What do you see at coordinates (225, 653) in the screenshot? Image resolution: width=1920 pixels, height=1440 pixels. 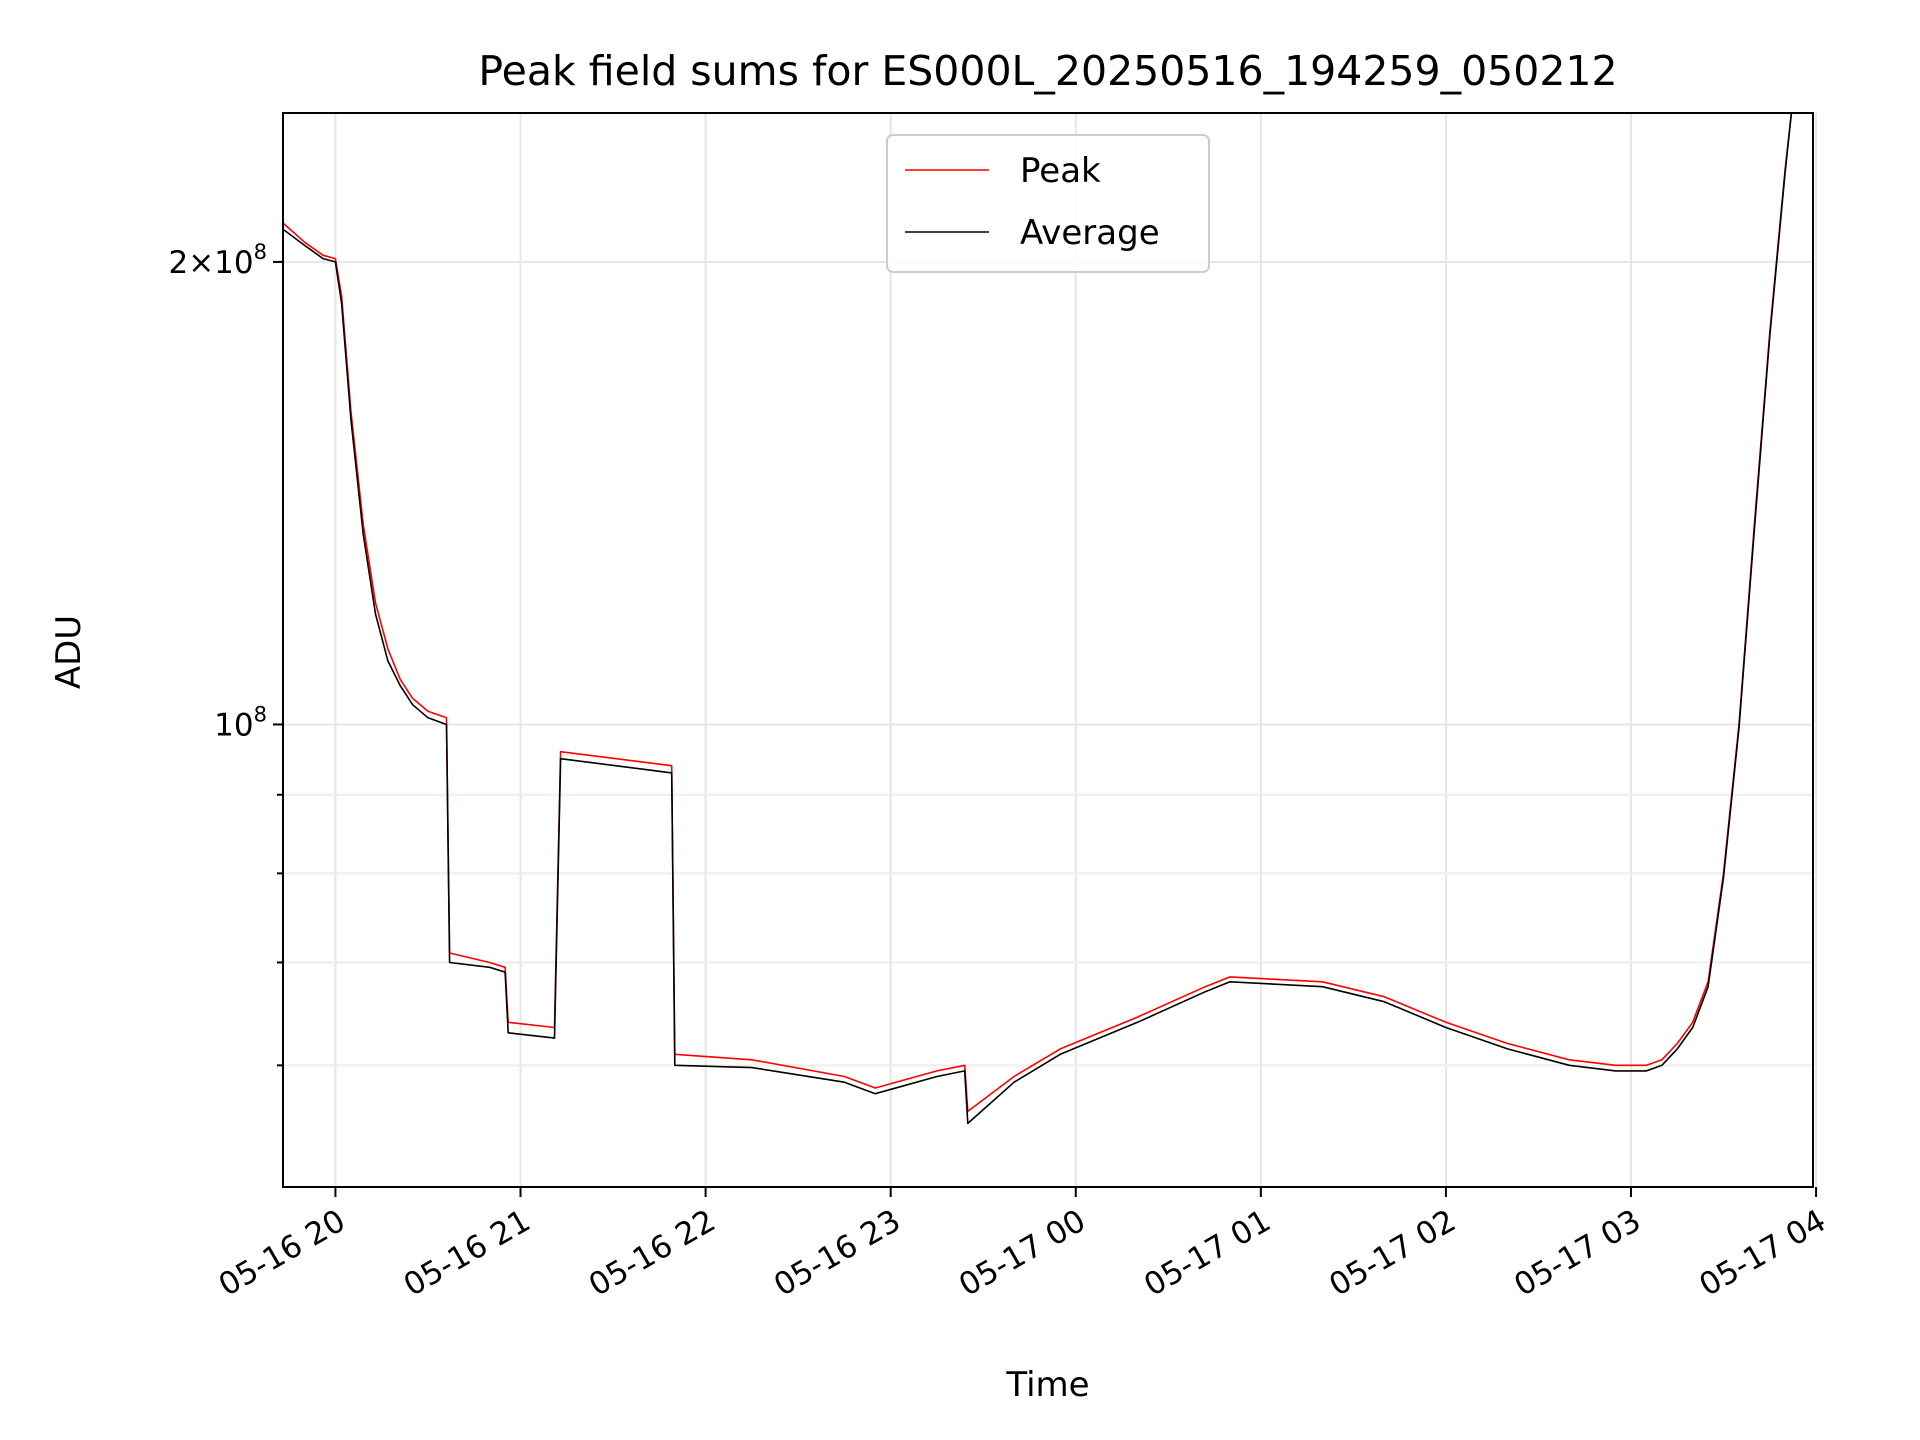 I see `y-axis: 2×108 108` at bounding box center [225, 653].